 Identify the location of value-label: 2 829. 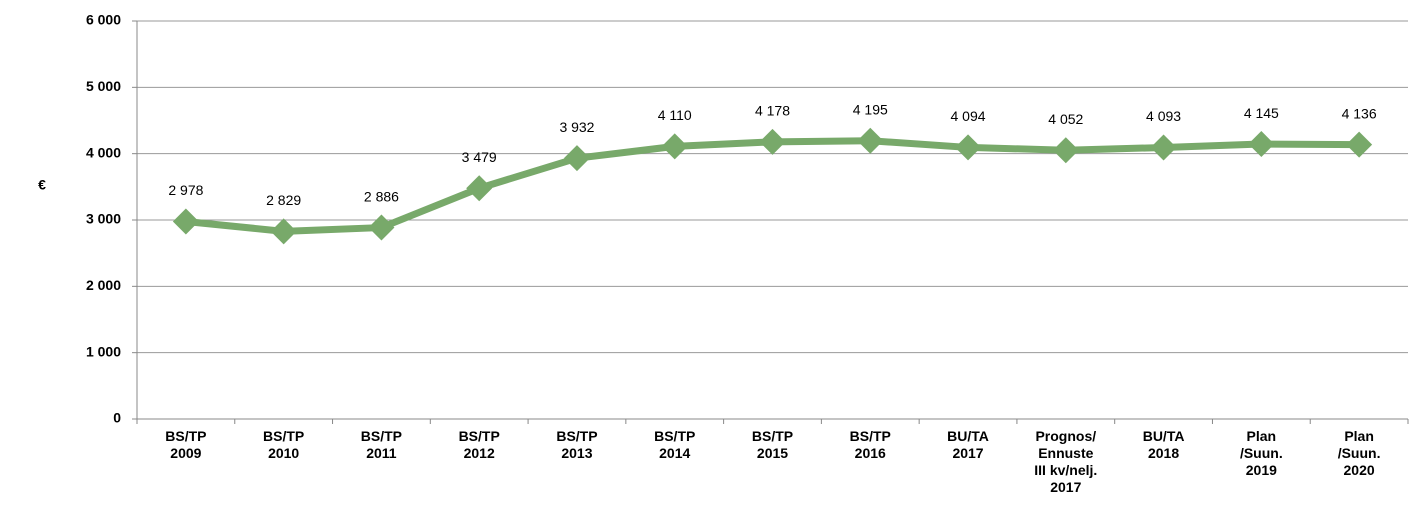
(283, 200).